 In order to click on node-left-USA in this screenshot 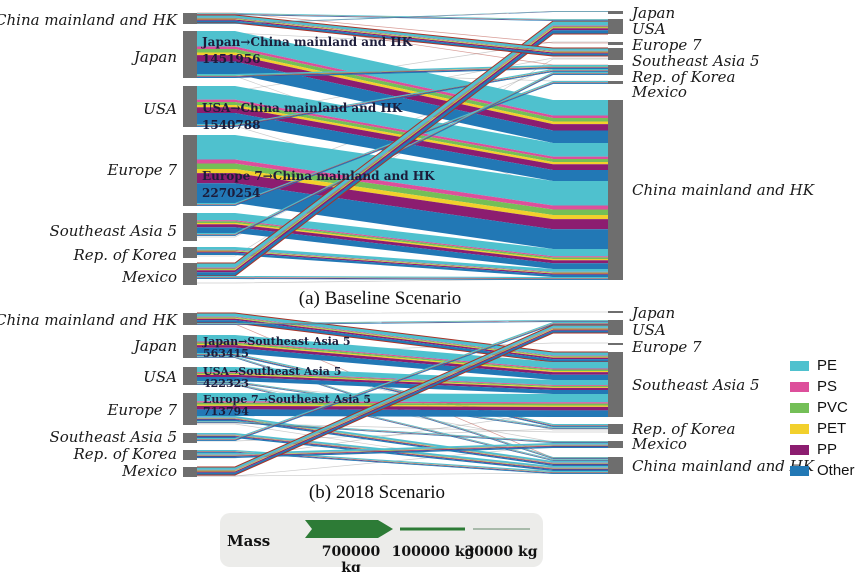, I will do `click(190, 376)`.